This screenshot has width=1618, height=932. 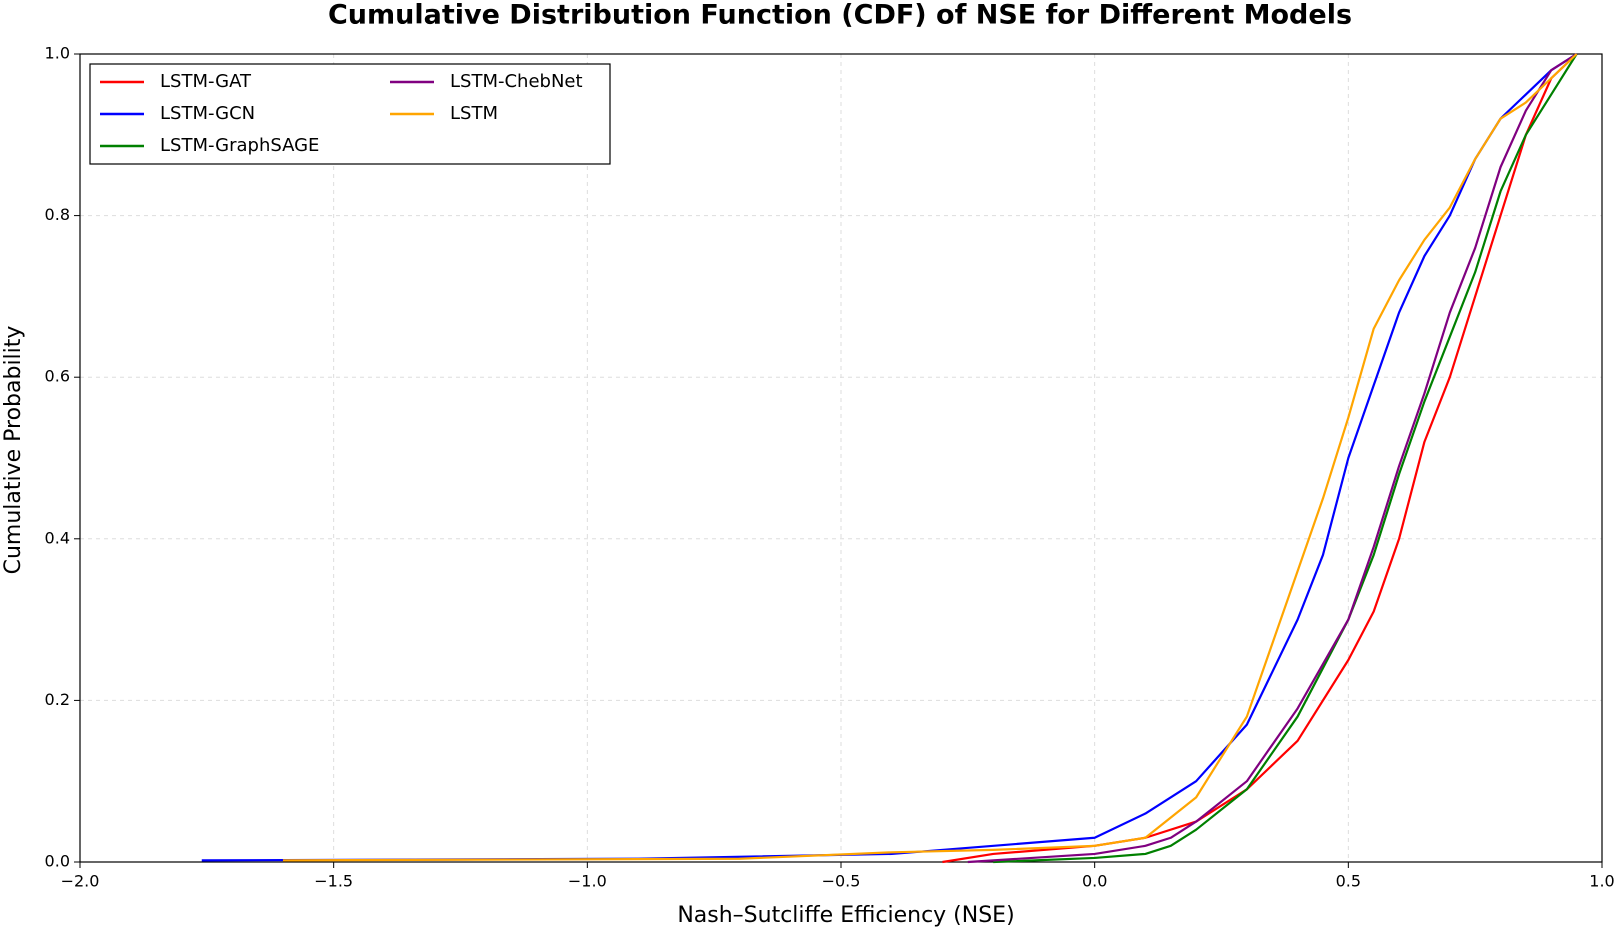 What do you see at coordinates (841, 881) in the screenshot?
I see `x-tick-label: −0.5` at bounding box center [841, 881].